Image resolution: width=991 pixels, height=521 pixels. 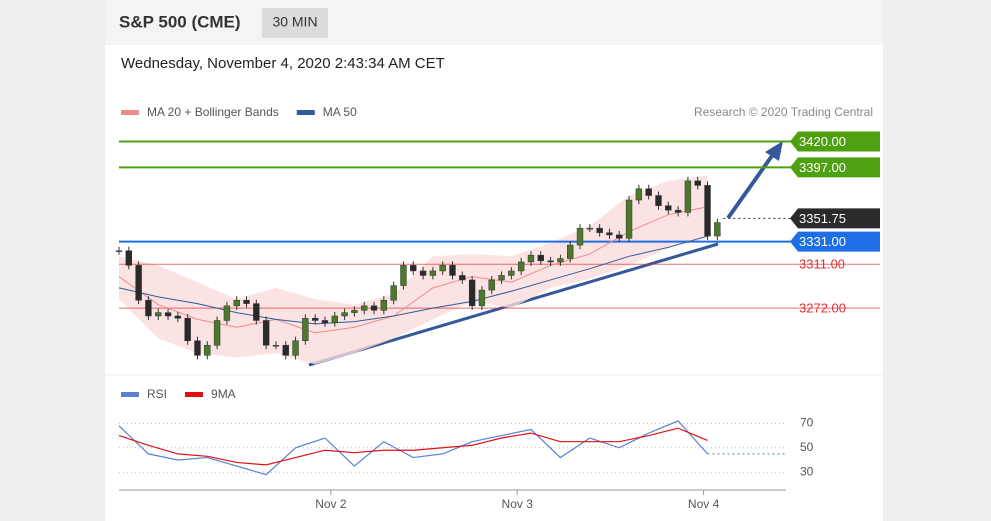 What do you see at coordinates (822, 141) in the screenshot?
I see `level-label: 3420.00` at bounding box center [822, 141].